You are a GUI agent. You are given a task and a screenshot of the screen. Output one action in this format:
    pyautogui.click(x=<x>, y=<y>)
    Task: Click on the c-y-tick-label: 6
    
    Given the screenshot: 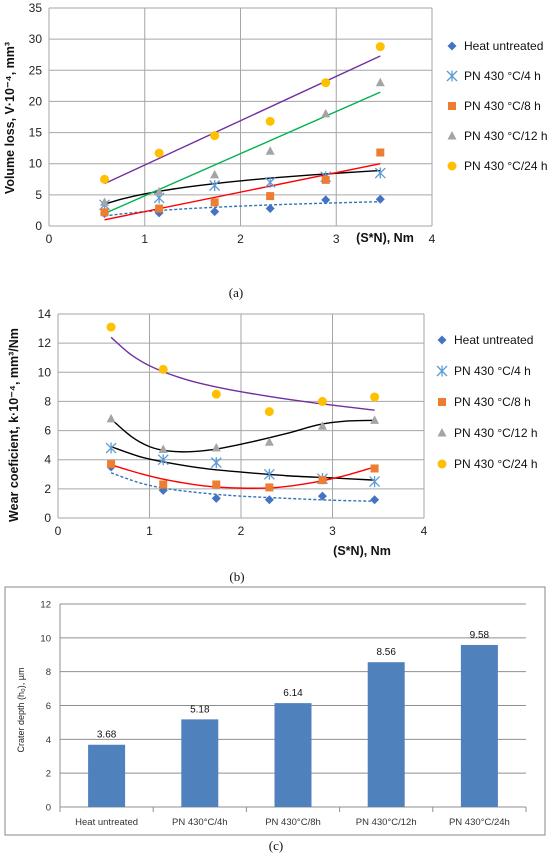 What is the action you would take?
    pyautogui.click(x=48, y=706)
    